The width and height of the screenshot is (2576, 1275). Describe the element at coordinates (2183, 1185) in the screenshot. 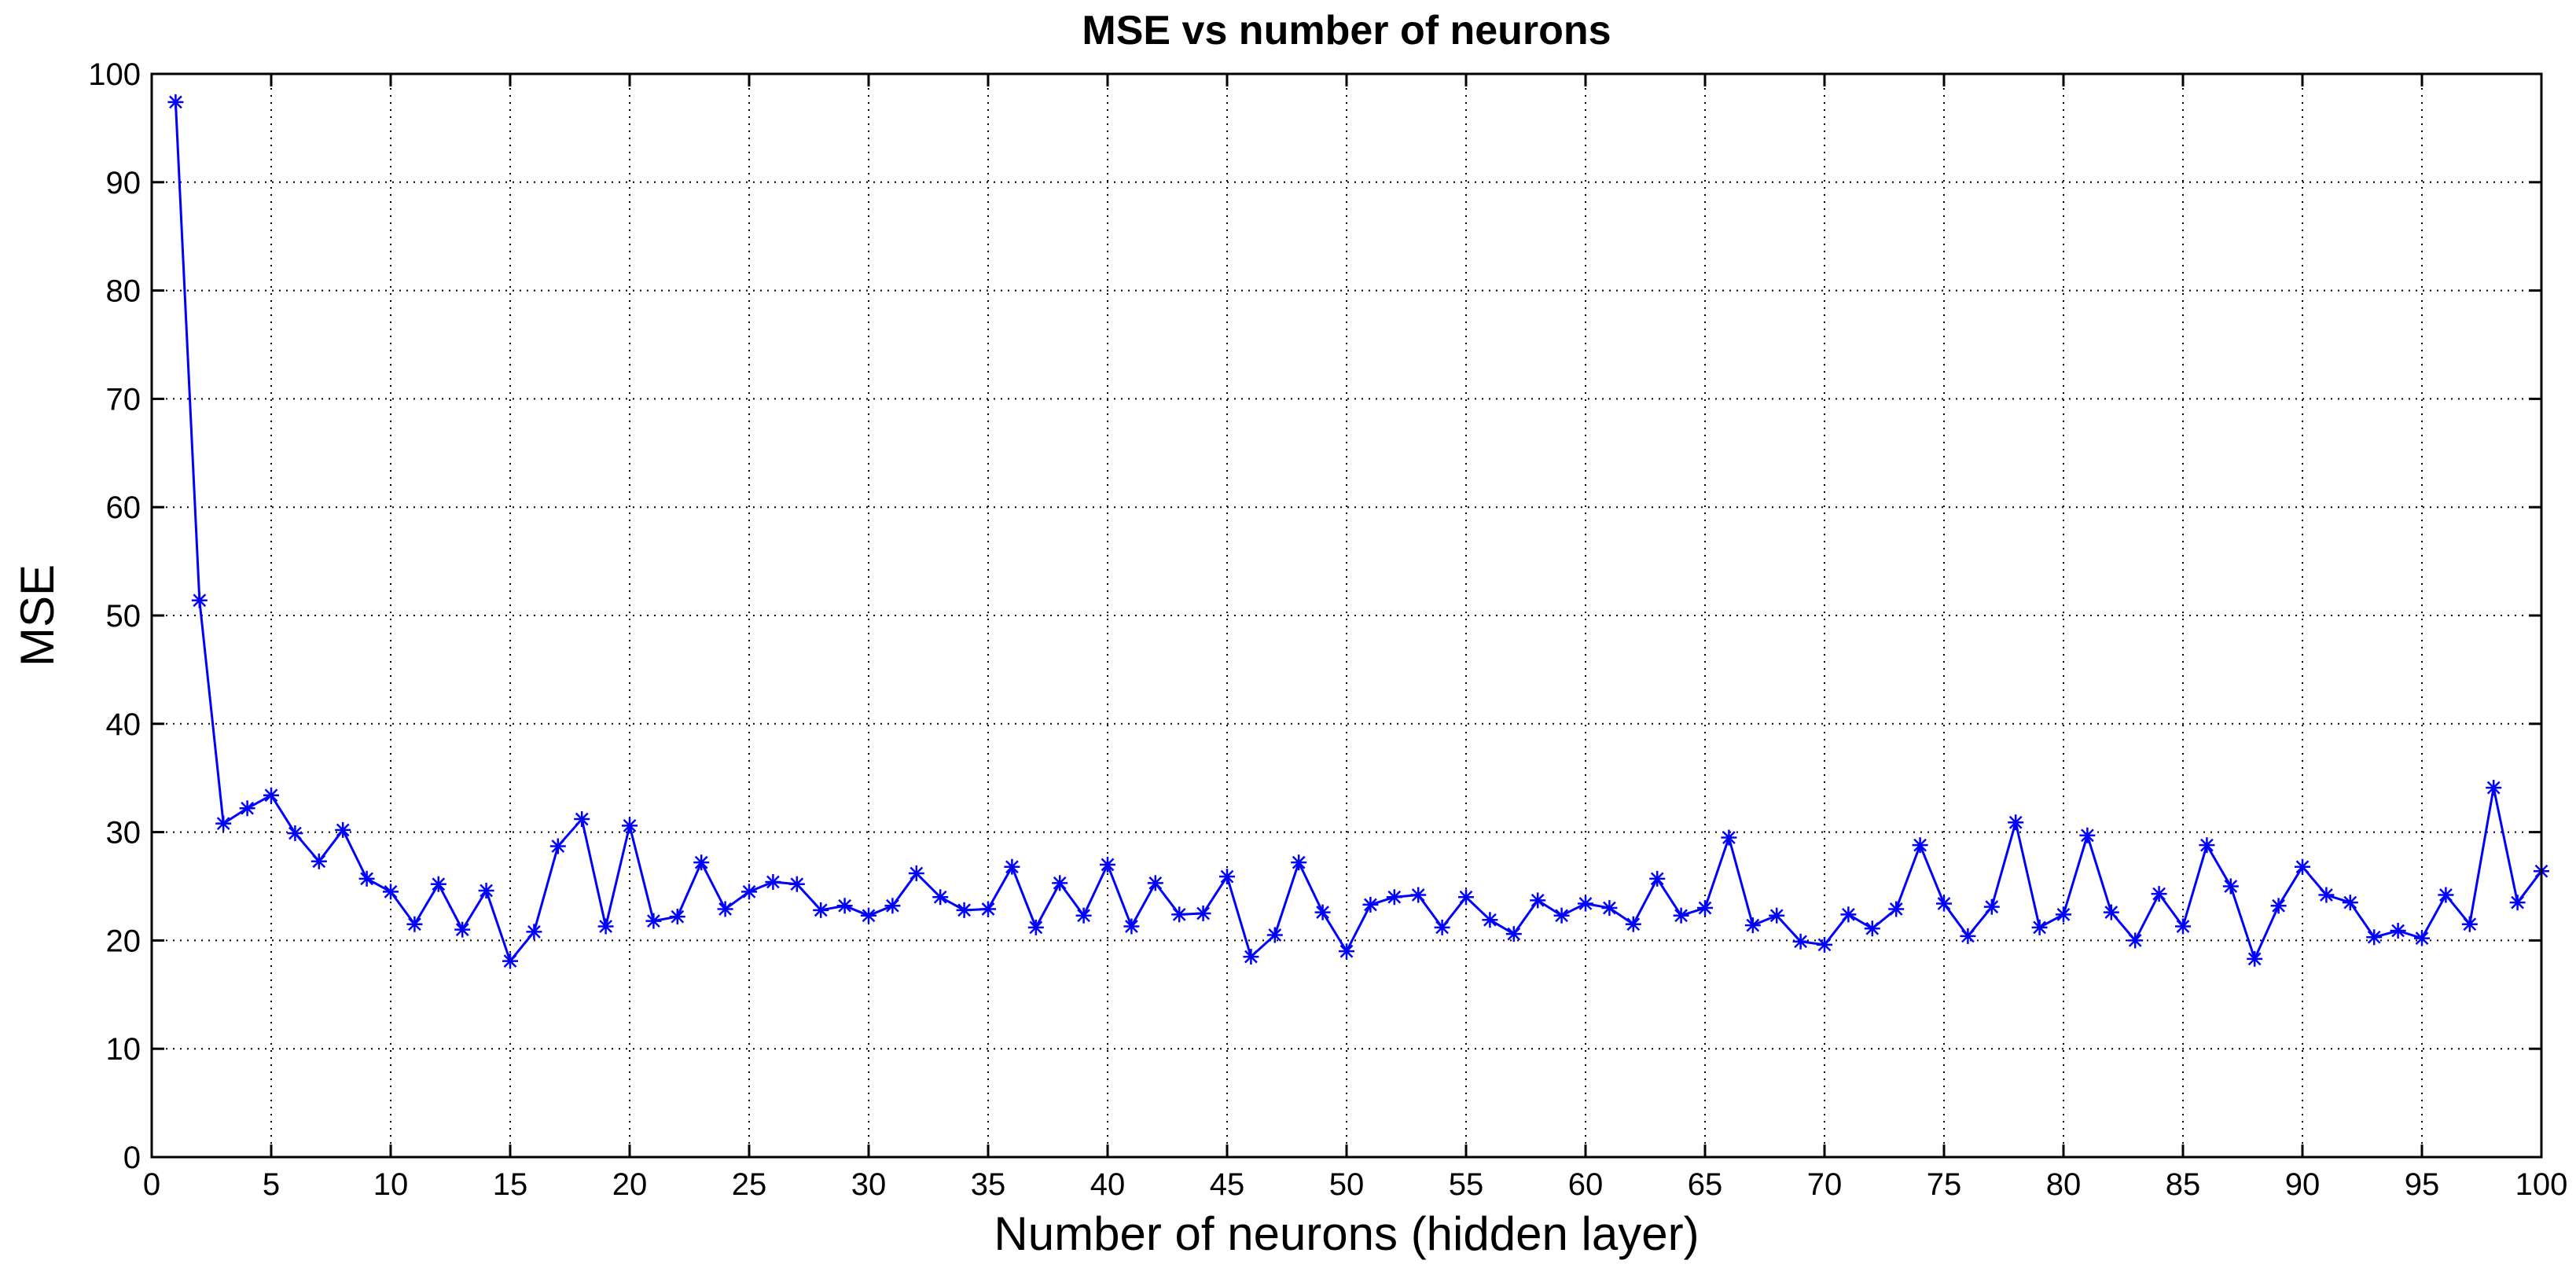

I see `x-tick-label: 85` at that location.